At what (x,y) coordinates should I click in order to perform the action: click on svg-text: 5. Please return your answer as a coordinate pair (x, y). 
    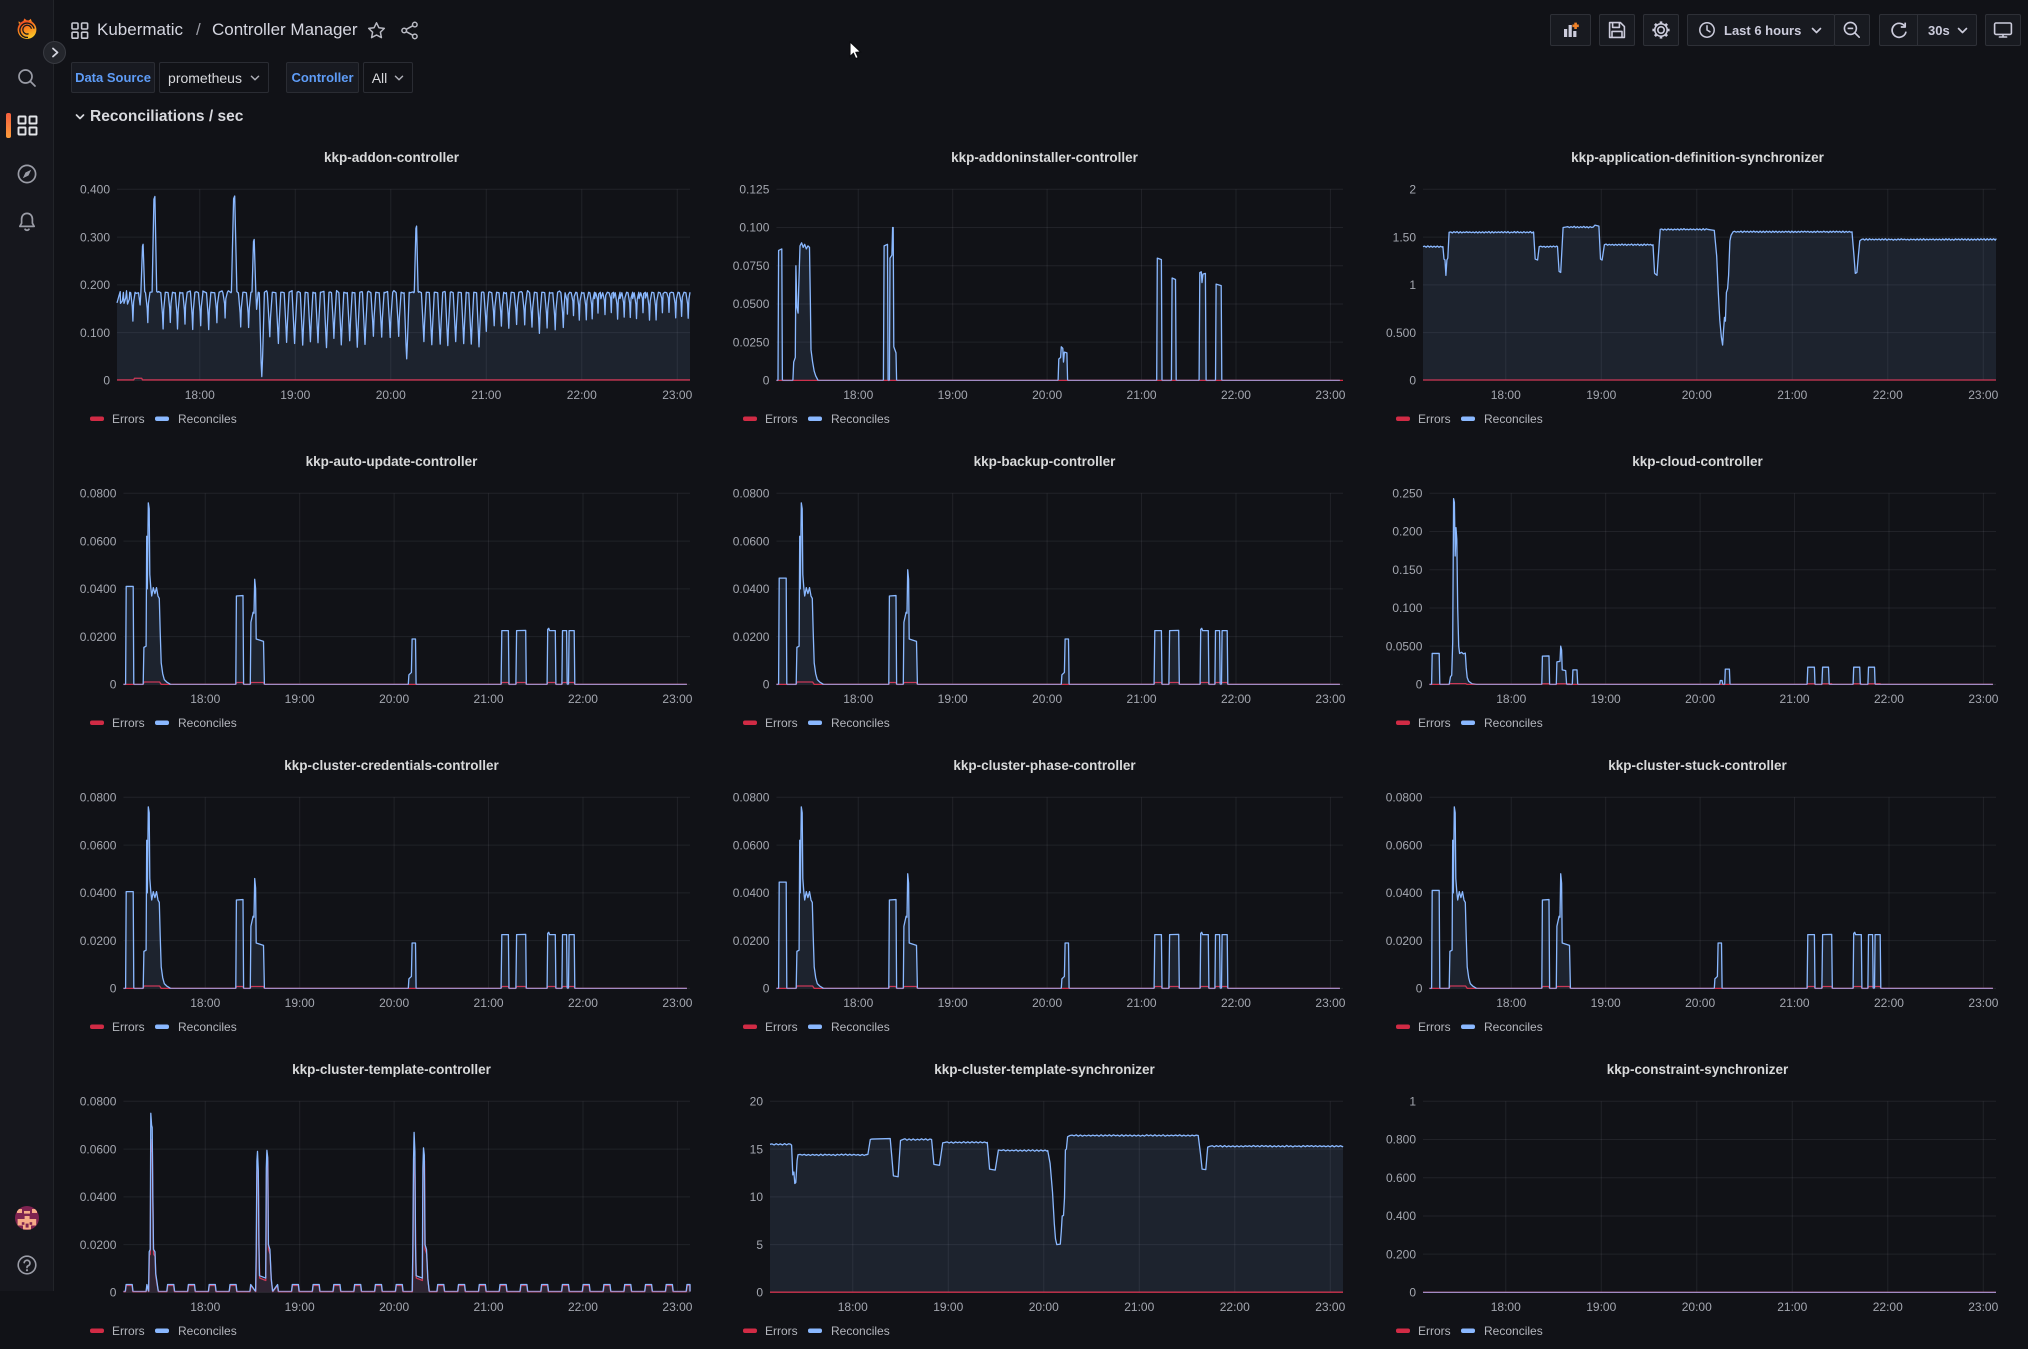
    Looking at the image, I should click on (759, 1245).